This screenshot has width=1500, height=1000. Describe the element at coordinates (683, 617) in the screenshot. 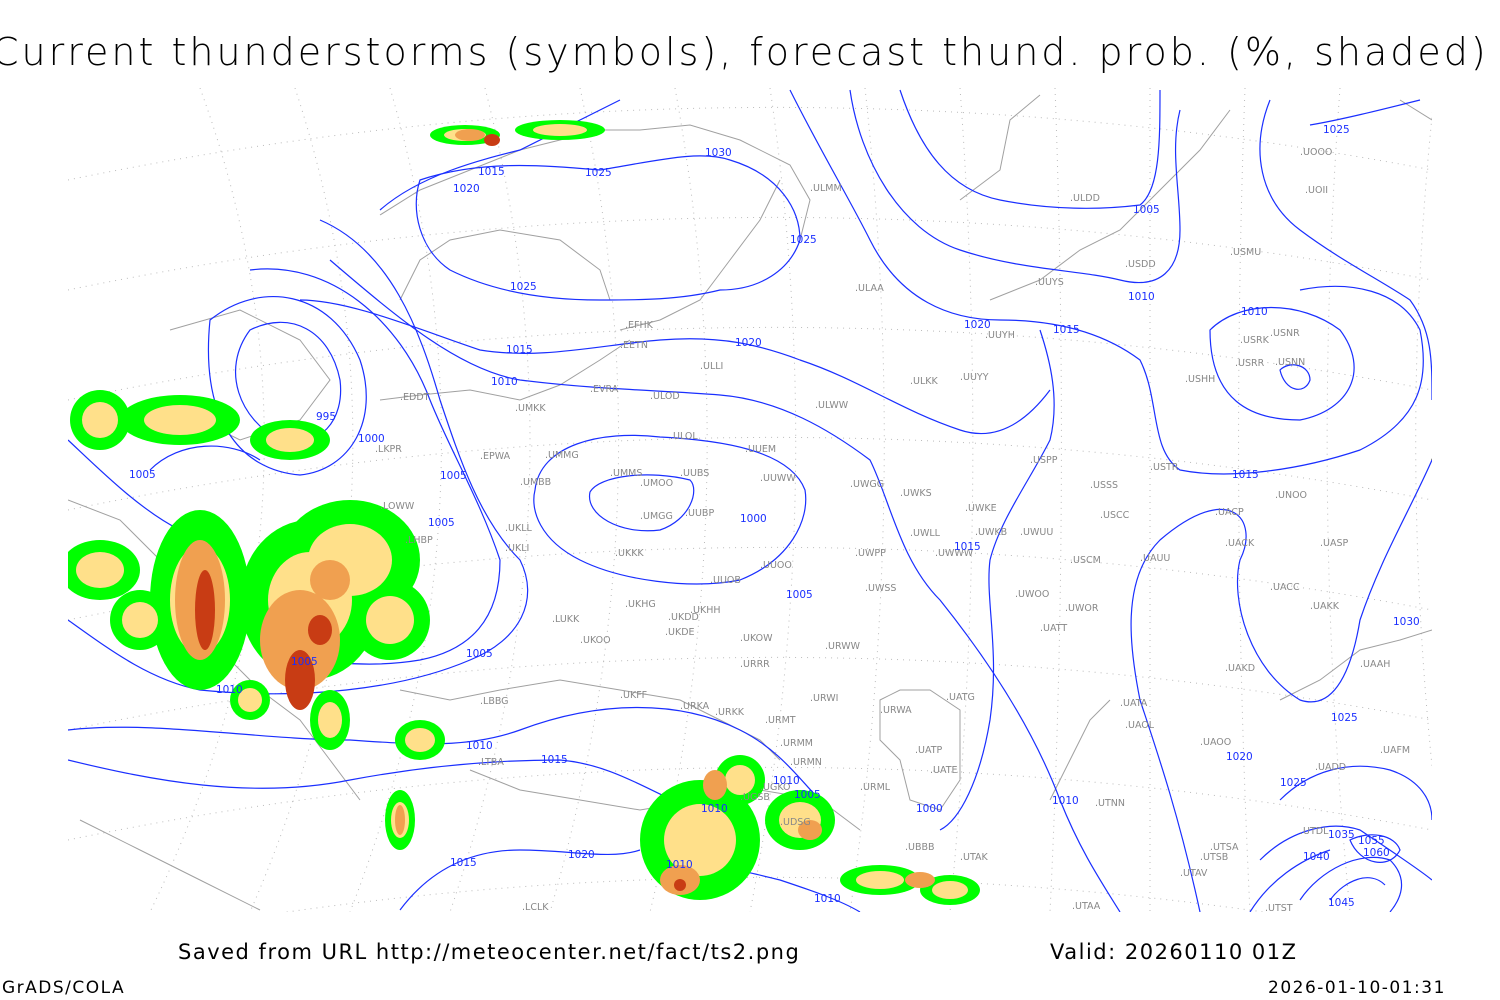

I see `station-label: .UKDD` at that location.